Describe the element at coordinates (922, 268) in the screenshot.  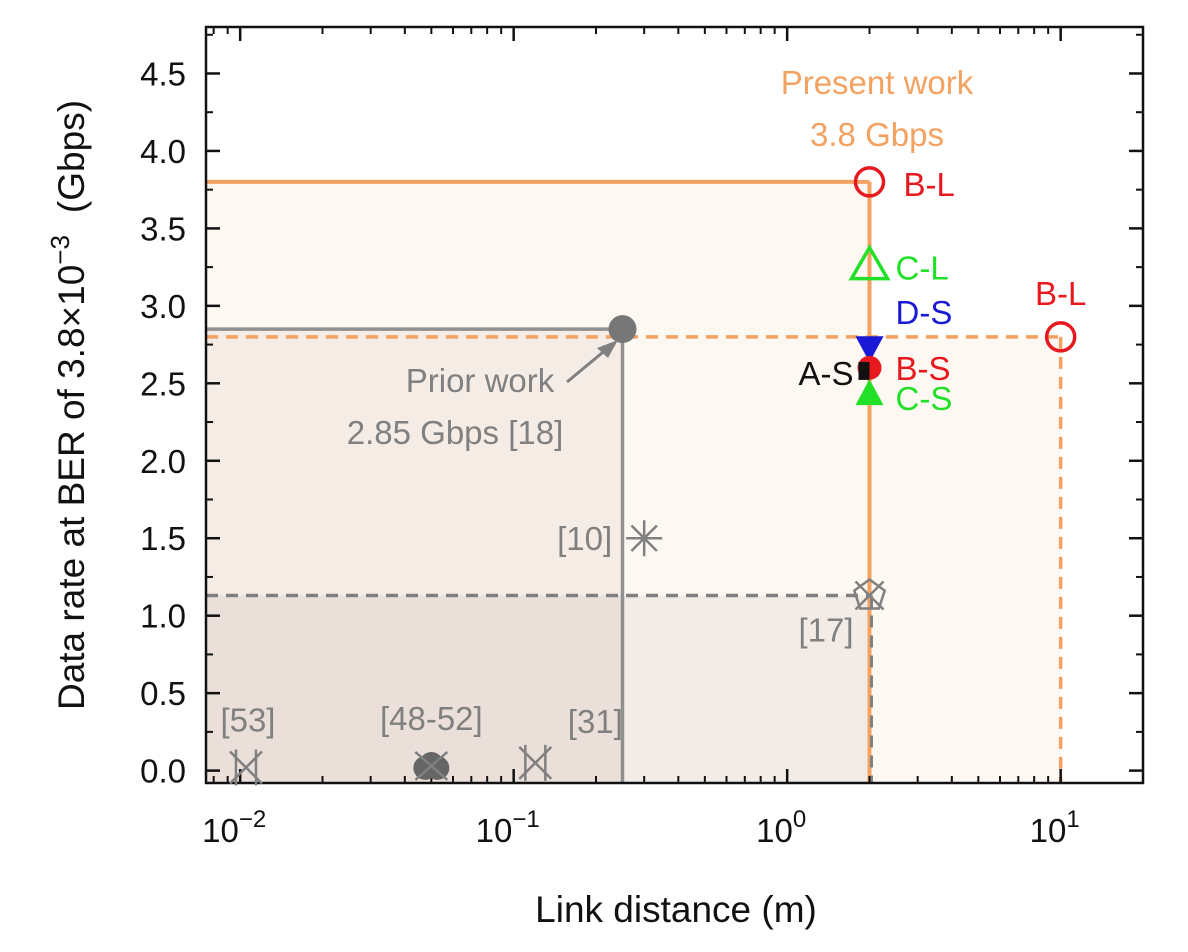
I see `series-label: C-L` at that location.